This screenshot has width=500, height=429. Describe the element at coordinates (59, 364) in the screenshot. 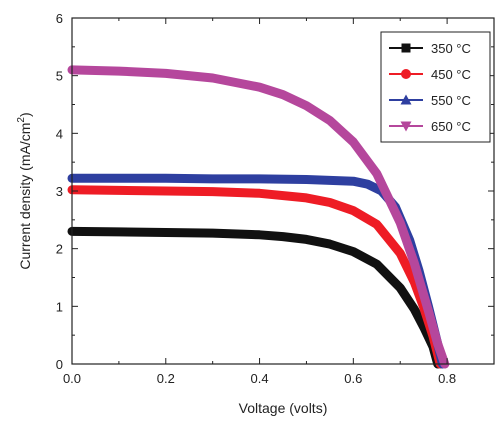

I see `y-tick-label: 0` at that location.